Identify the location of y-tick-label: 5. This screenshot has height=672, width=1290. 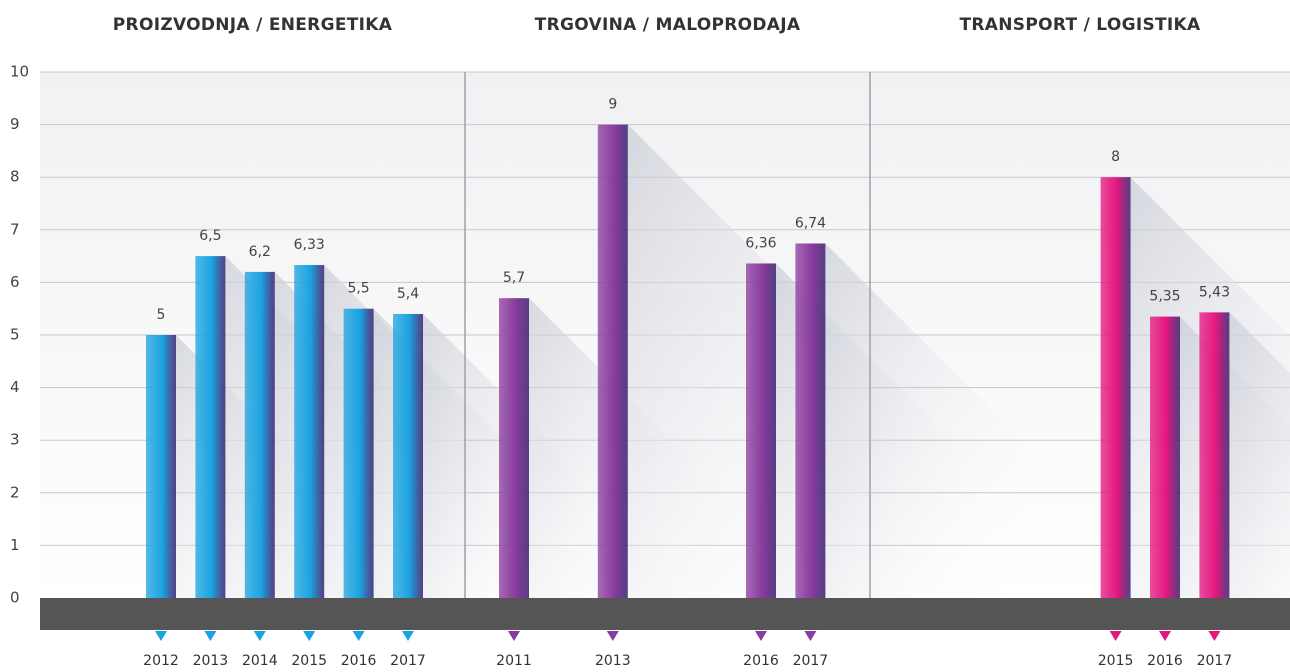
(15, 335).